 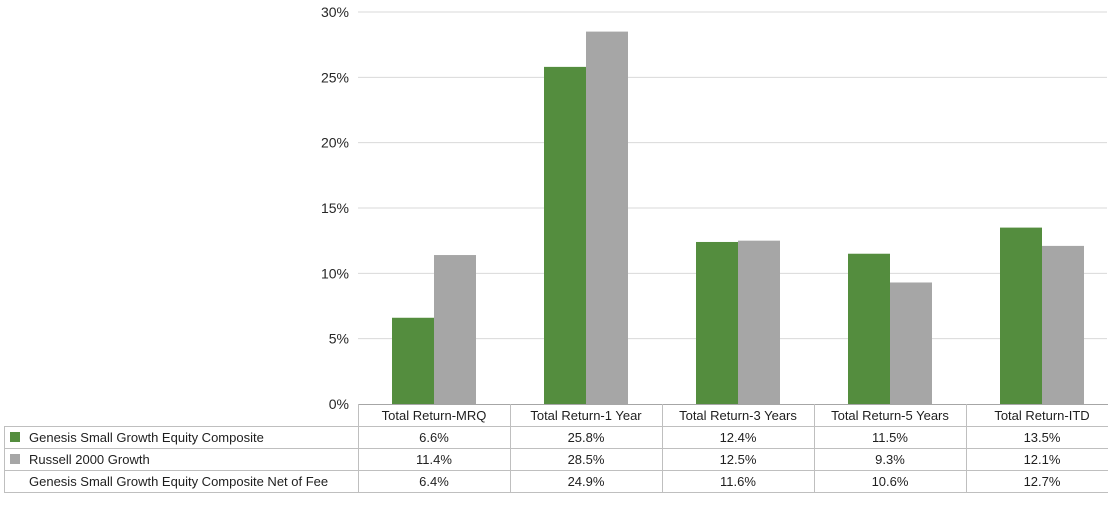 I want to click on data-label: 24.9%, so click(x=586, y=481).